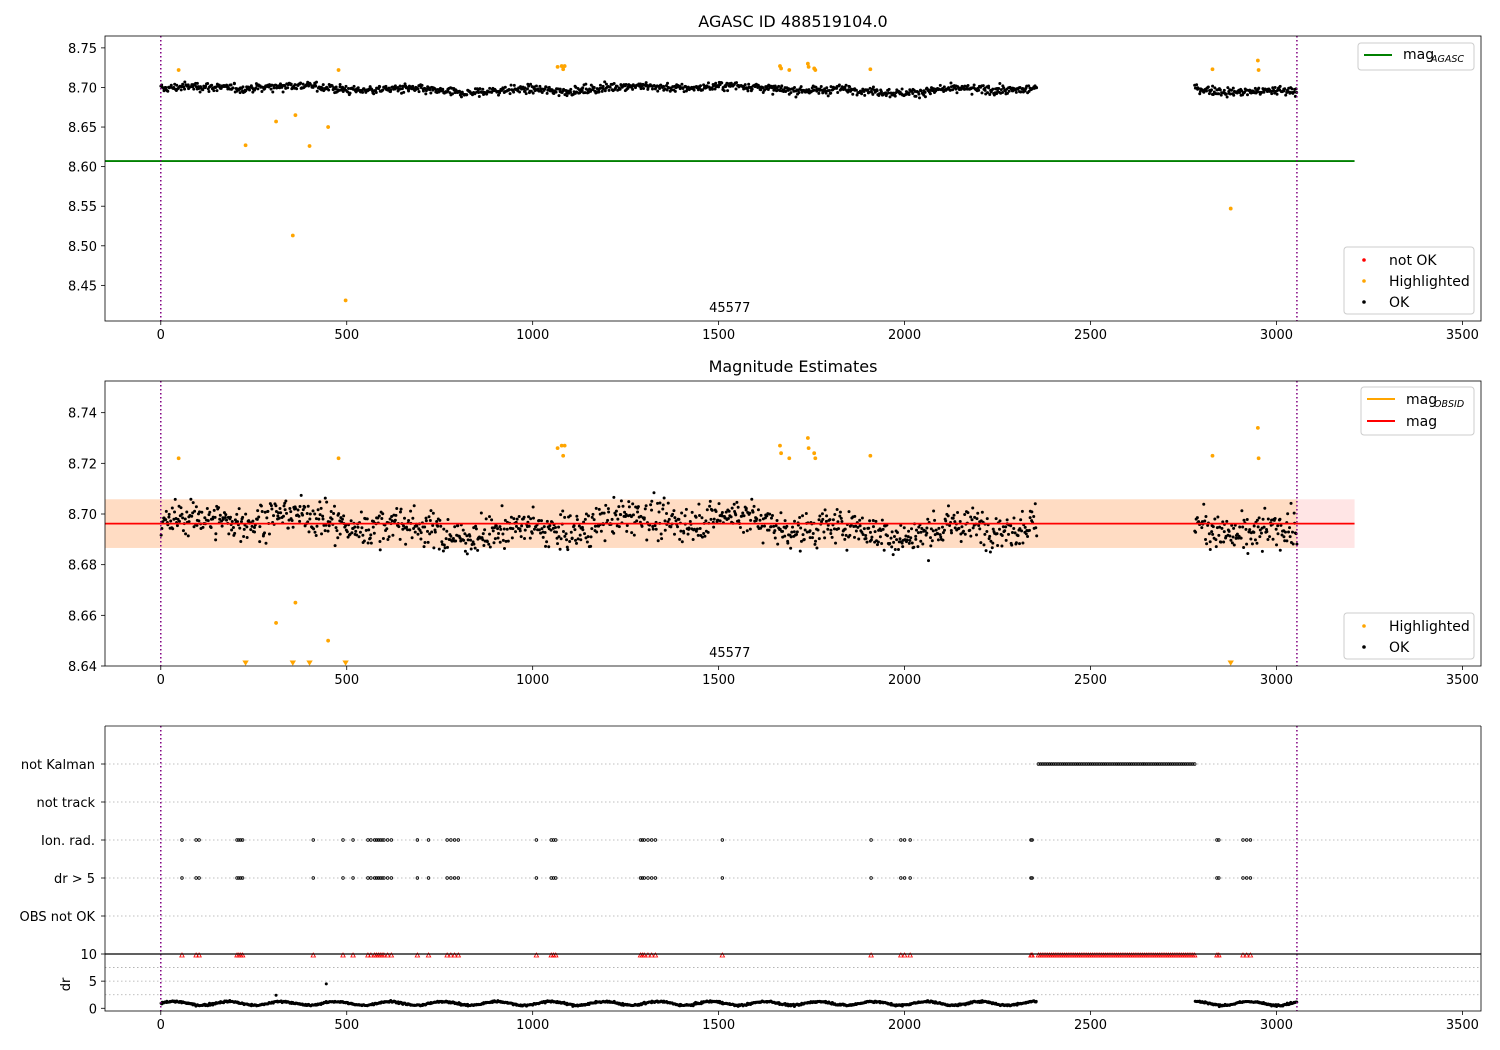 This screenshot has width=1500, height=1050. Describe the element at coordinates (88, 955) in the screenshot. I see `y-tick-label: 10` at that location.